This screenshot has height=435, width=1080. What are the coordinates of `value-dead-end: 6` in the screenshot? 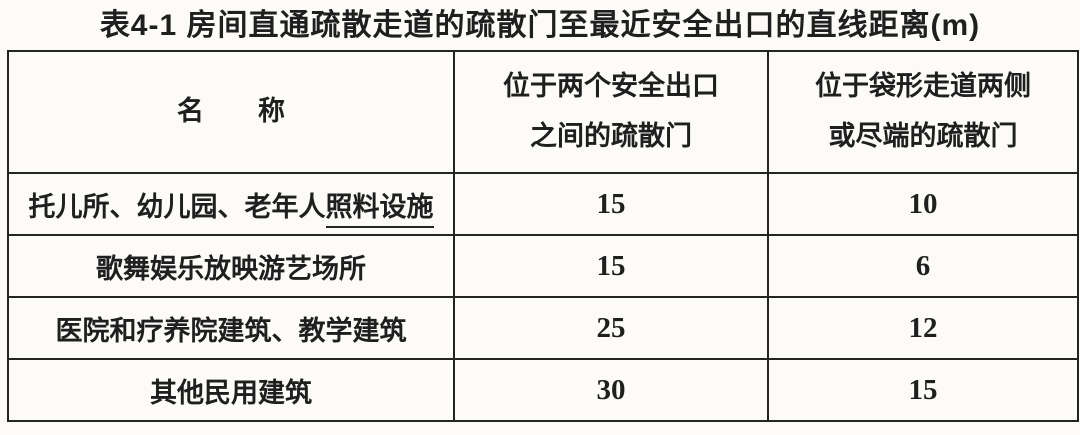 It's located at (923, 266).